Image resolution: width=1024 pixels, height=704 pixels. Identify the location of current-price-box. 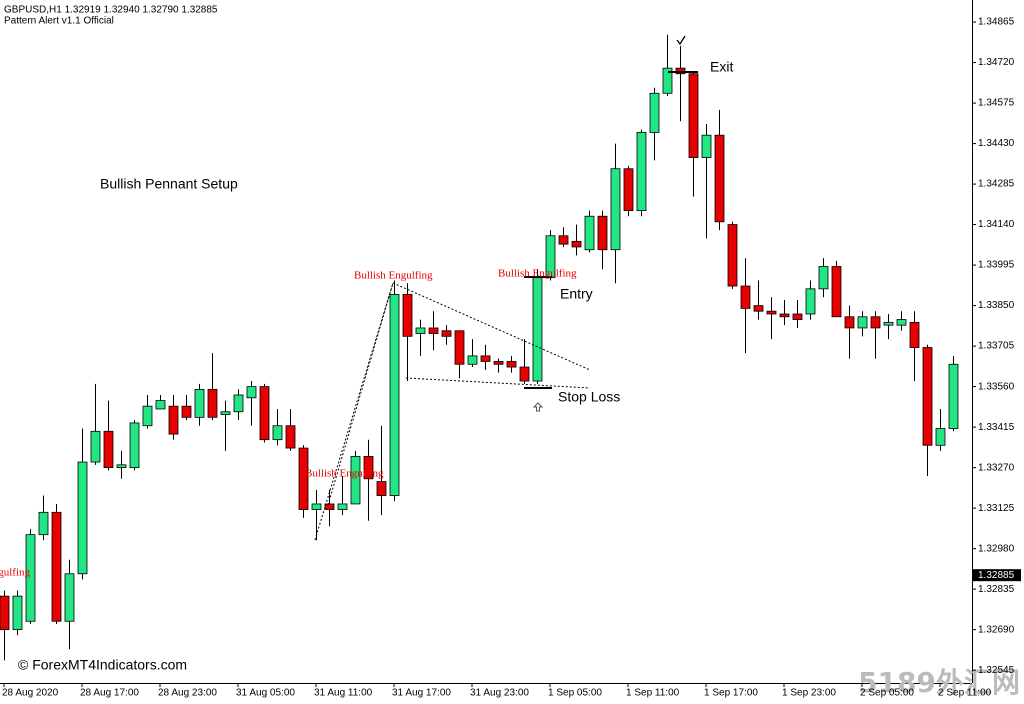
(997, 575).